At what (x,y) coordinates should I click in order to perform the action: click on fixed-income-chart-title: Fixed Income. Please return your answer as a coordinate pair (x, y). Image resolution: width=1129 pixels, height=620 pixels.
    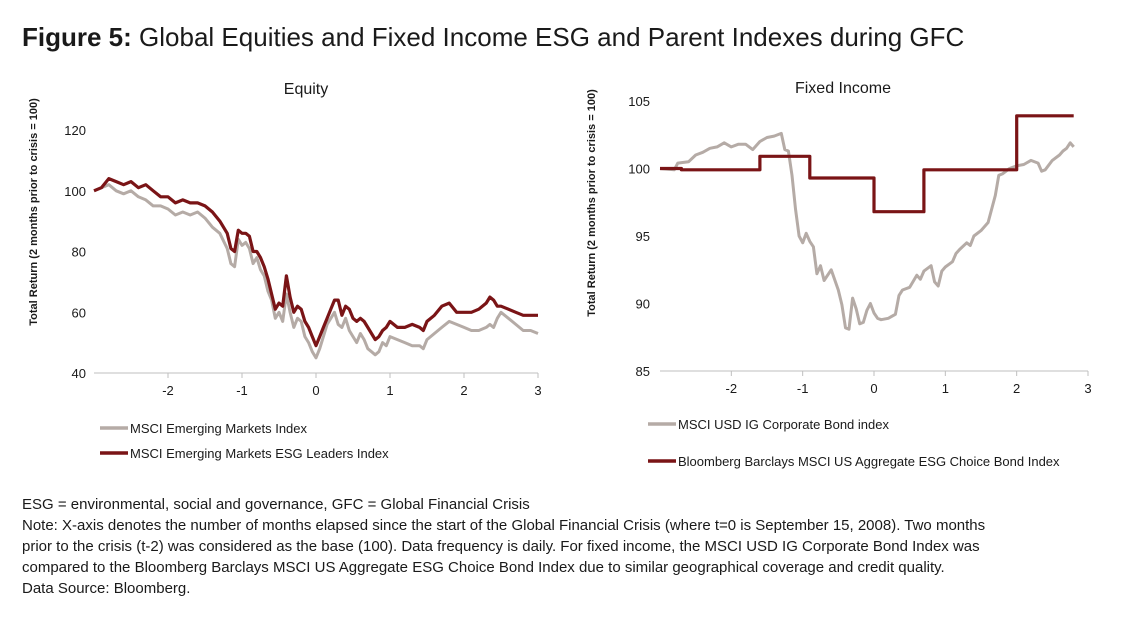
    Looking at the image, I should click on (843, 88).